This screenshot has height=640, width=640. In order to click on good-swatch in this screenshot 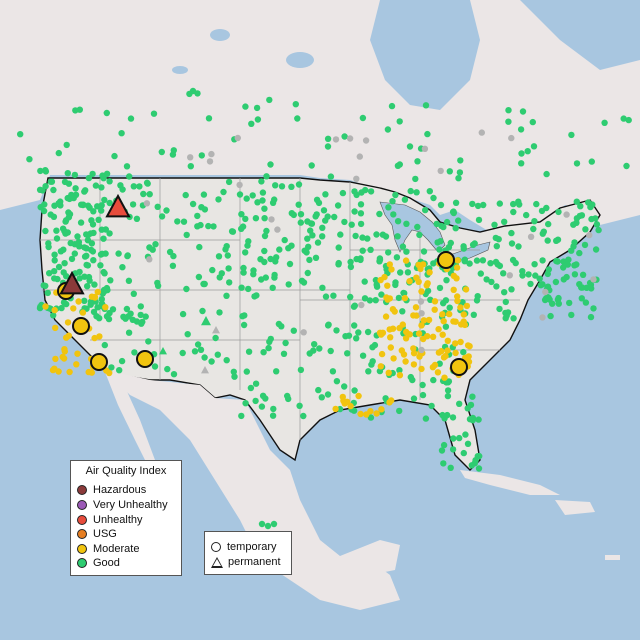, I will do `click(82, 563)`.